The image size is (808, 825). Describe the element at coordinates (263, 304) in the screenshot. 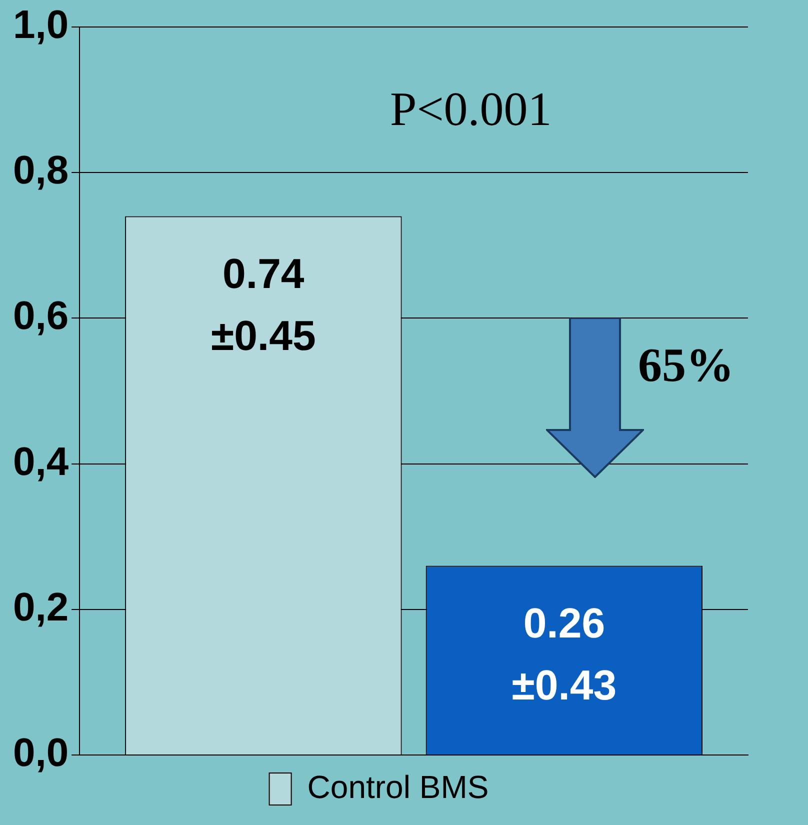

I see `data-label: 0.74 ±0.45` at that location.